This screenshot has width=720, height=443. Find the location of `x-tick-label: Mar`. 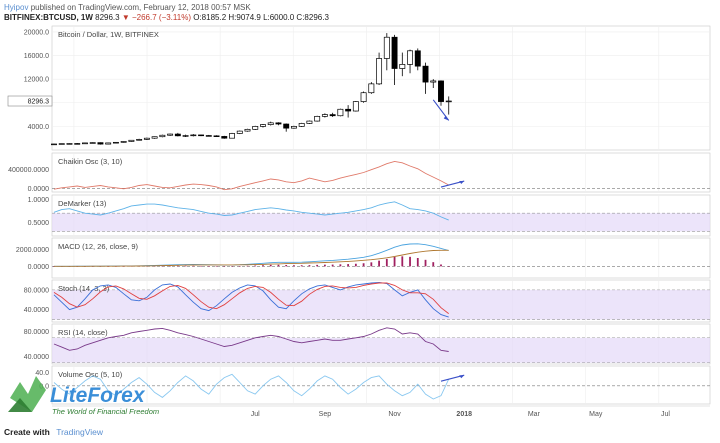

x-tick-label: Mar is located at coordinates (534, 414).